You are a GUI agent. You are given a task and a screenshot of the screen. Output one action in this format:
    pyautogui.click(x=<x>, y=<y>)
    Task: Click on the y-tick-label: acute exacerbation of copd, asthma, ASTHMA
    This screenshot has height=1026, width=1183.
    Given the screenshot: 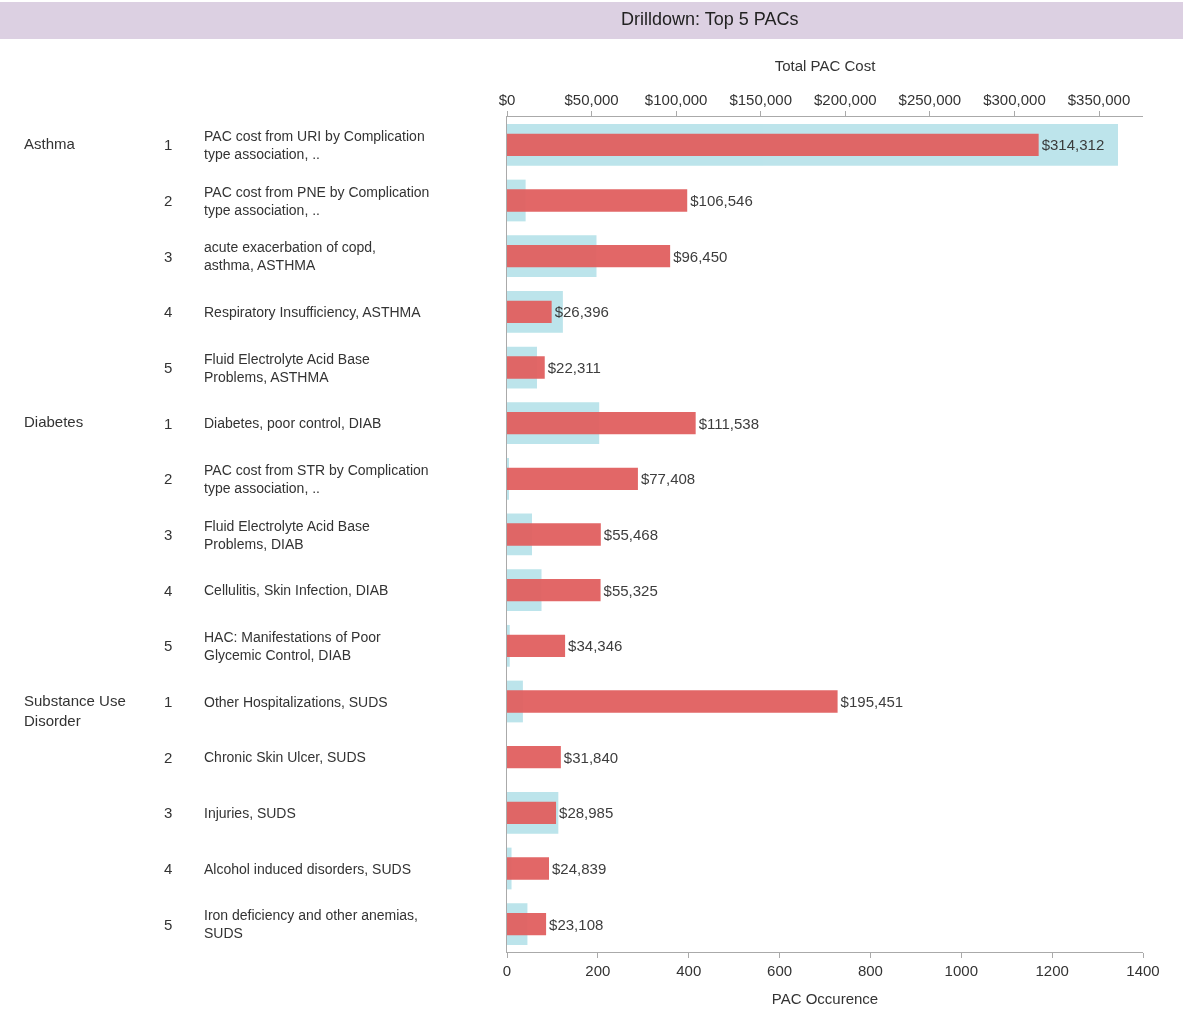 What is the action you would take?
    pyautogui.click(x=290, y=256)
    